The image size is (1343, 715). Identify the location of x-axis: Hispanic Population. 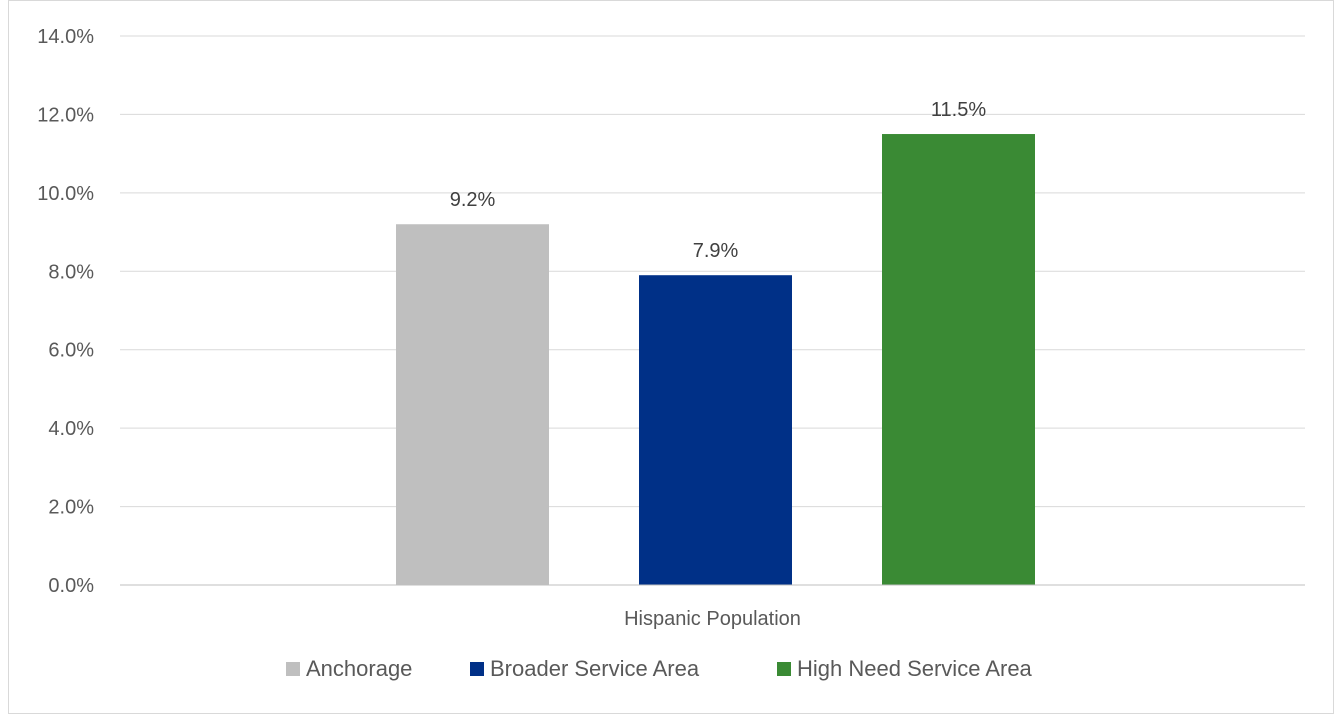
(712, 607).